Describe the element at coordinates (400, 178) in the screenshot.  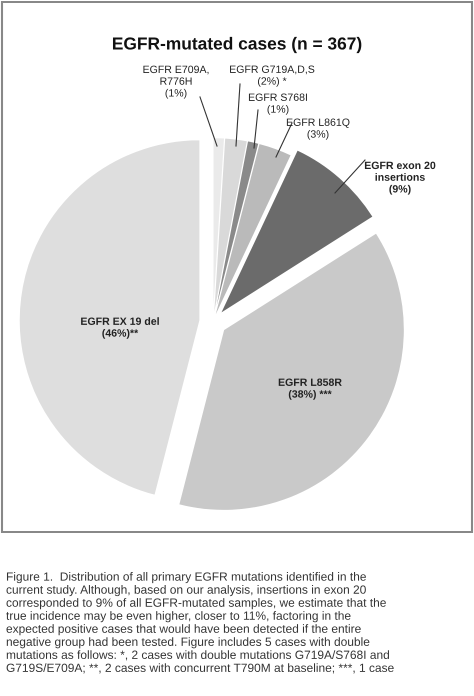
I see `slice-label: EGFR exon 20 insertions (9%)` at that location.